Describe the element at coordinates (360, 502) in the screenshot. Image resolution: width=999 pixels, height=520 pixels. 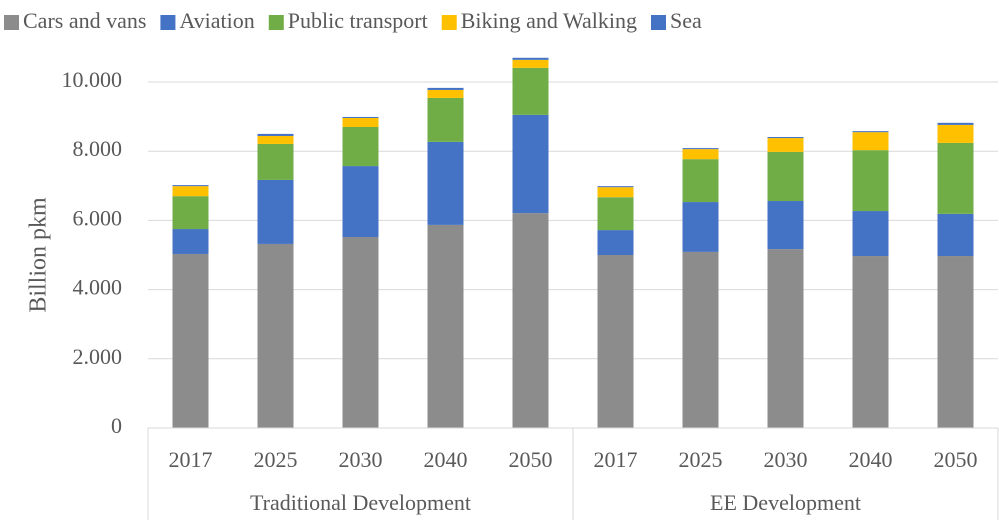
I see `group-label: Traditional Development` at that location.